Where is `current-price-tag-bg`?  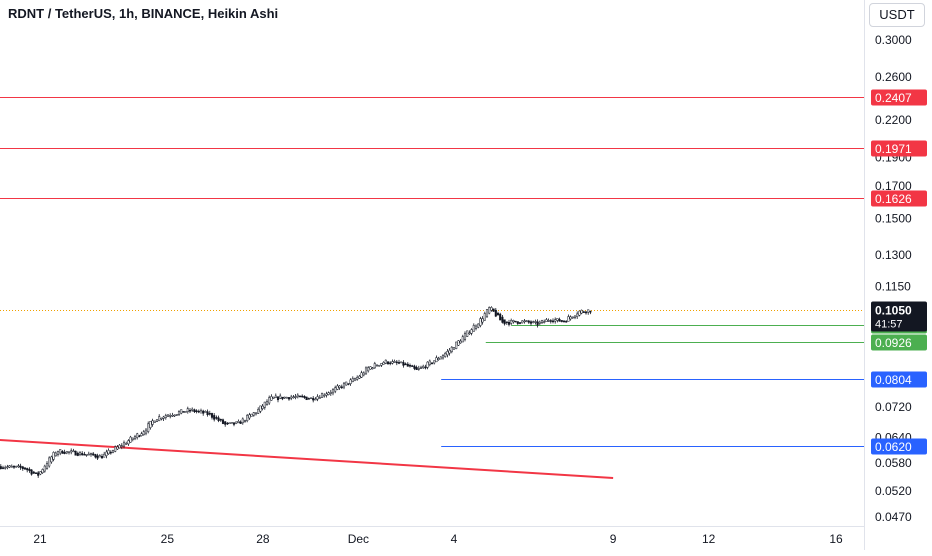 current-price-tag-bg is located at coordinates (899, 316).